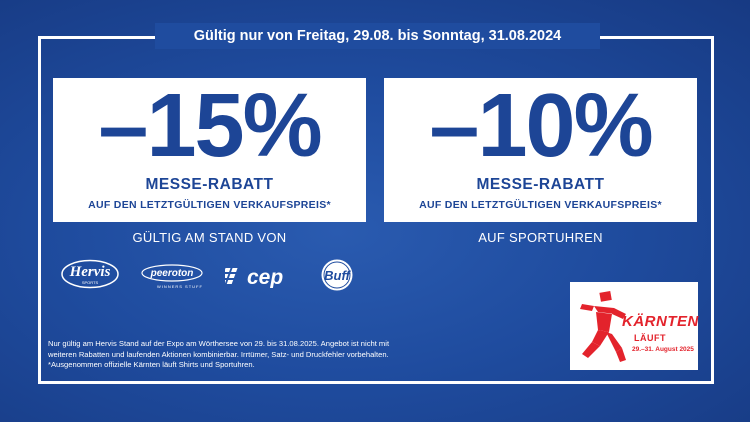  What do you see at coordinates (180, 286) in the screenshot?
I see `peeroton-logo-sub: WINNERS STUFF` at bounding box center [180, 286].